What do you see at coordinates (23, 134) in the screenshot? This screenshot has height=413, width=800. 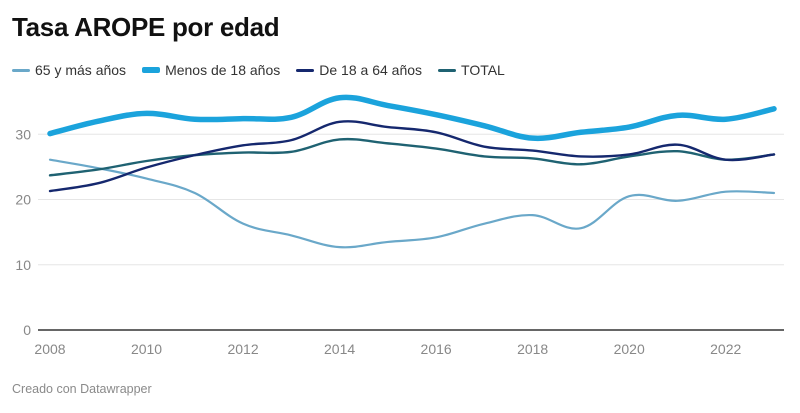 I see `y-tick-label: 30` at bounding box center [23, 134].